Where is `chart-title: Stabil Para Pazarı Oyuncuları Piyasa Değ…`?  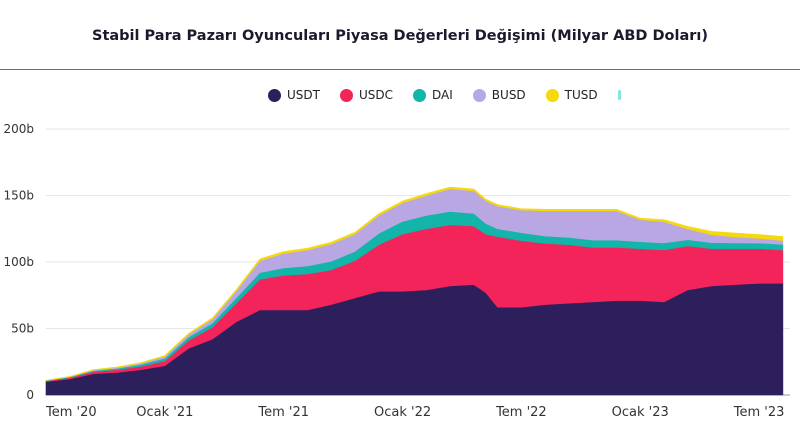 chart-title: Stabil Para Pazarı Oyuncuları Piyasa Değ… is located at coordinates (400, 36).